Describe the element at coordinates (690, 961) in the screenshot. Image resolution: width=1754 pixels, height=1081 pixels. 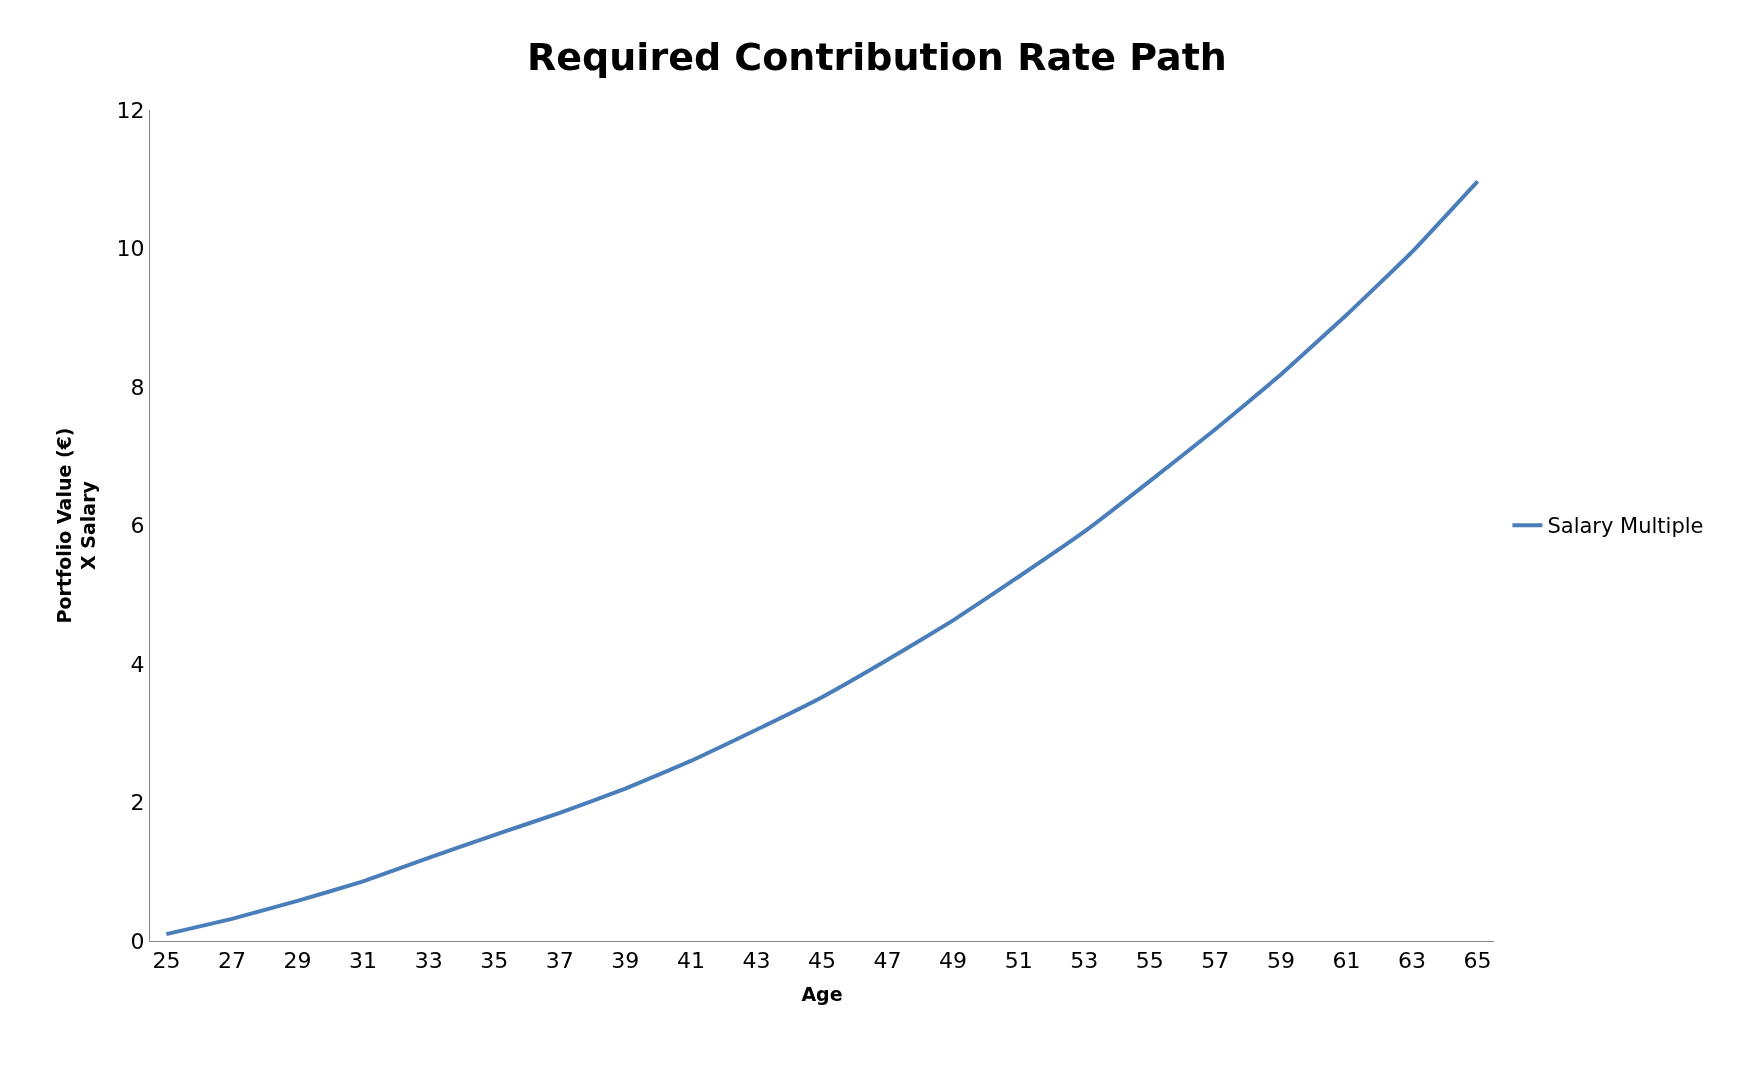
I see `x-tick-label: 41` at that location.